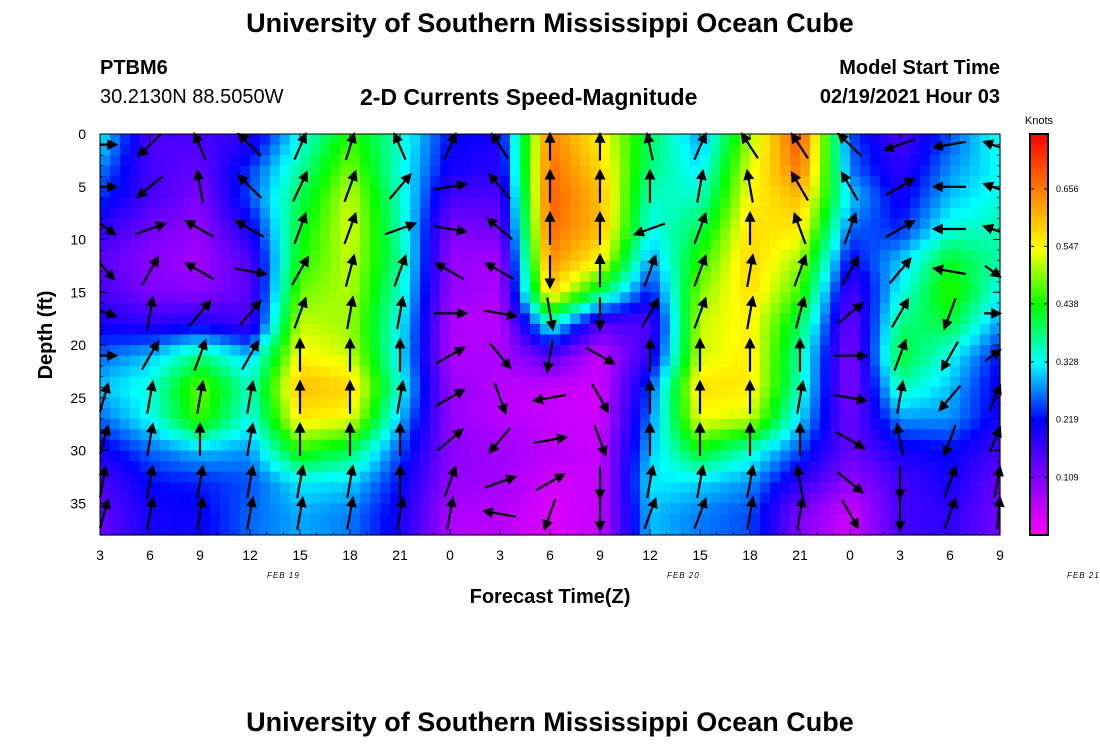  Describe the element at coordinates (283, 575) in the screenshot. I see `x-date-label: FEB 19` at that location.